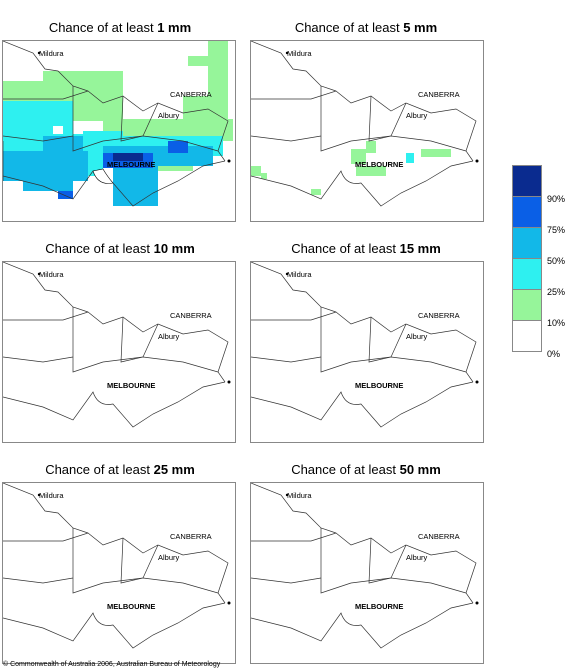 Image resolution: width=570 pixels, height=671 pixels. What do you see at coordinates (120, 27) in the screenshot?
I see `panel-title-1mm: Chance of at least 1 mm` at bounding box center [120, 27].